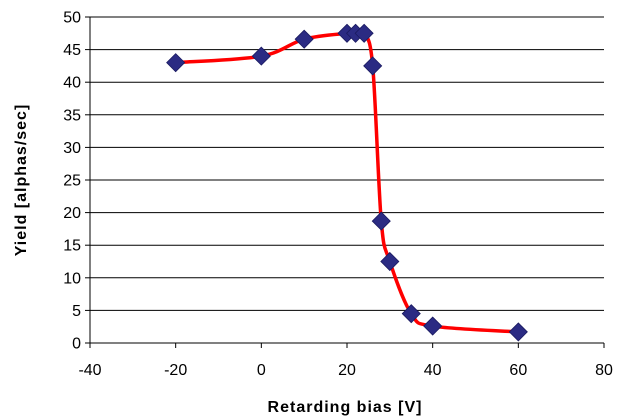  Describe the element at coordinates (604, 370) in the screenshot. I see `x-tick-label: 80` at that location.